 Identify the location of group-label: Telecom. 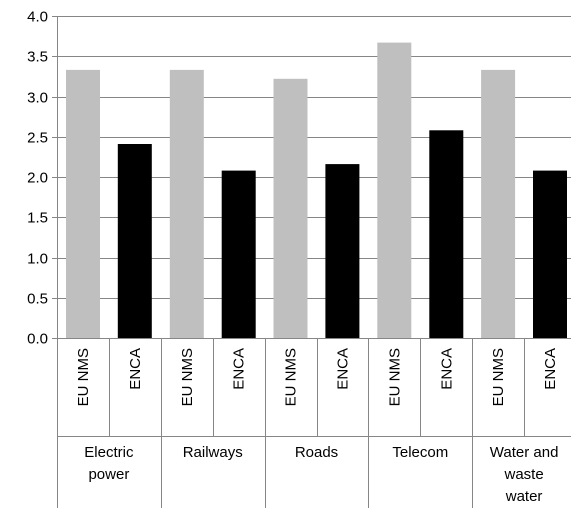
(420, 452).